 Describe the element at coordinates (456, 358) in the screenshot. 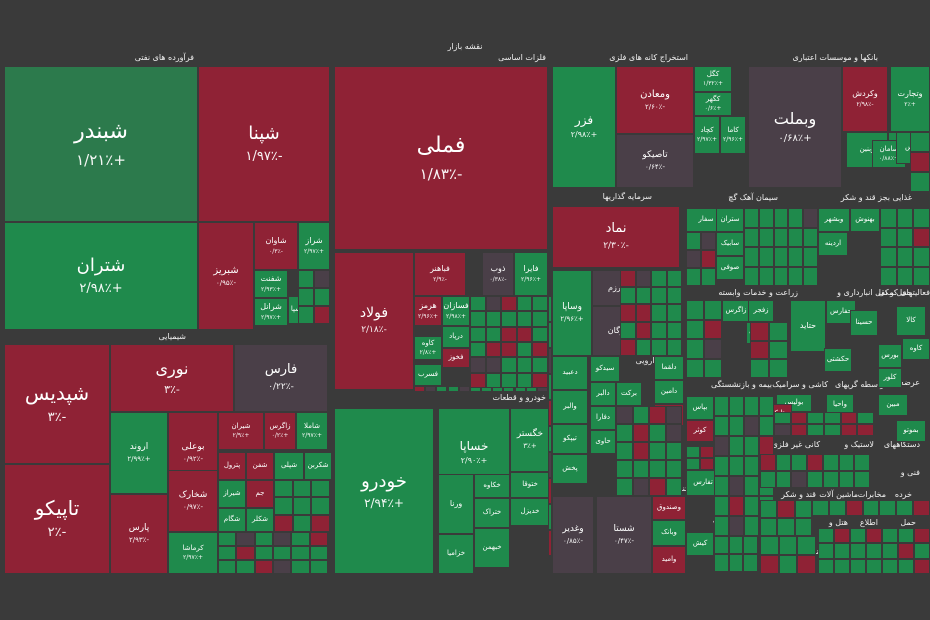

I see `treemap-tile: فخوز` at that location.